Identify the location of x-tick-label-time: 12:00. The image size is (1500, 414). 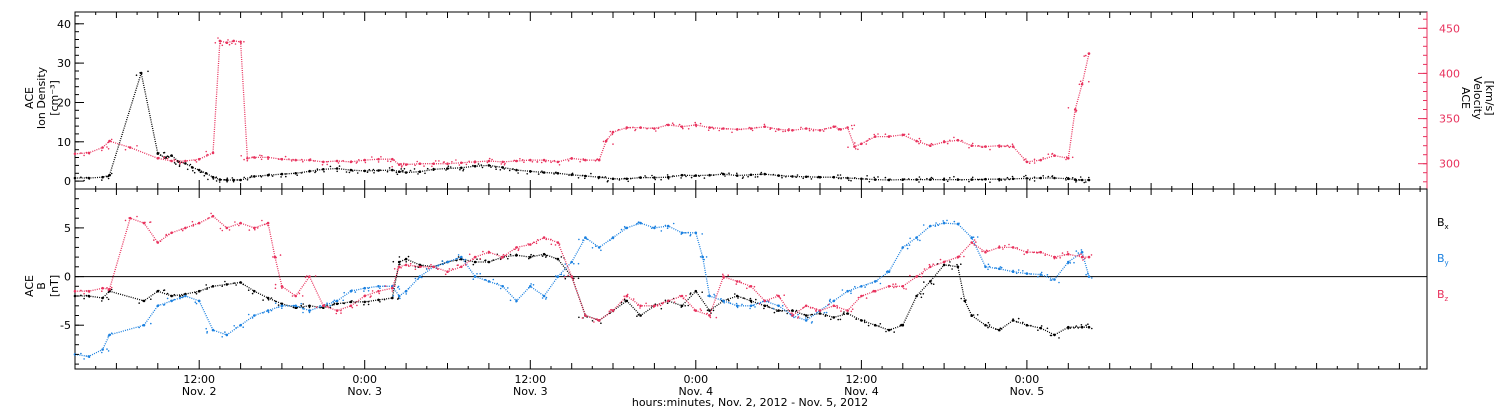
(862, 379).